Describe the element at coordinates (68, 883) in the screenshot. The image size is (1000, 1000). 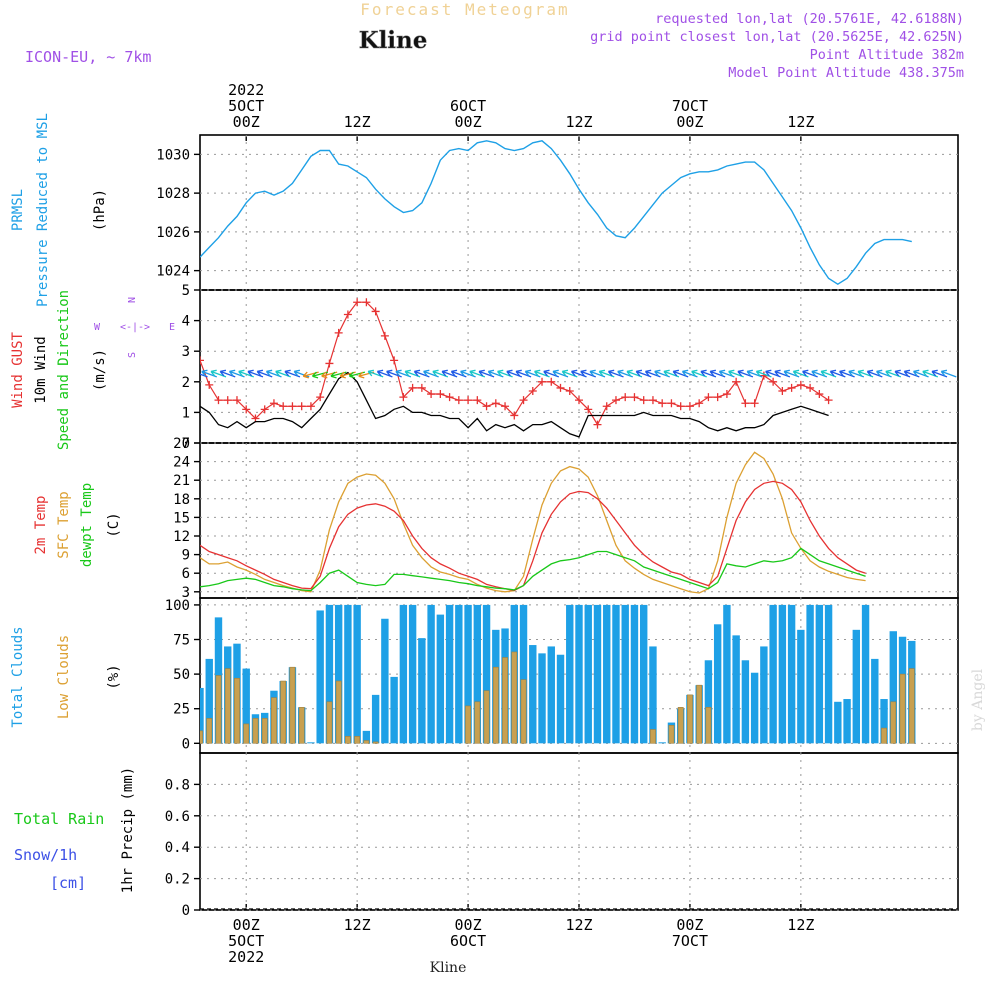
I see `precip-cm-label: [cm]` at that location.